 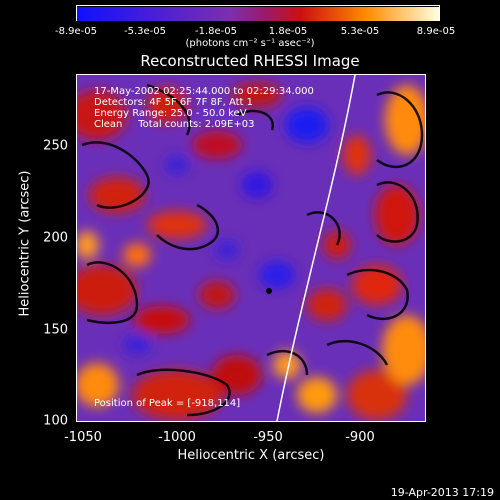 What do you see at coordinates (55, 421) in the screenshot?
I see `y-tick-label: 100` at bounding box center [55, 421].